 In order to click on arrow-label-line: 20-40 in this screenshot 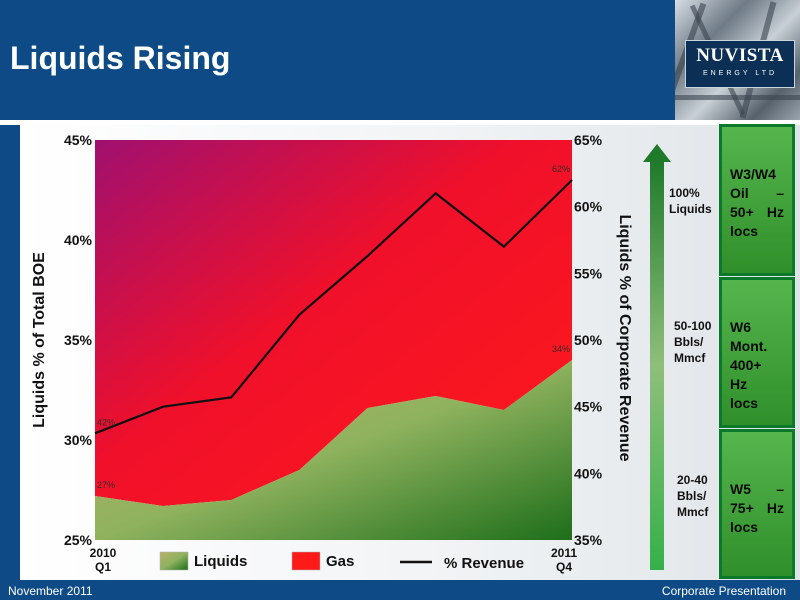, I will do `click(692, 480)`.